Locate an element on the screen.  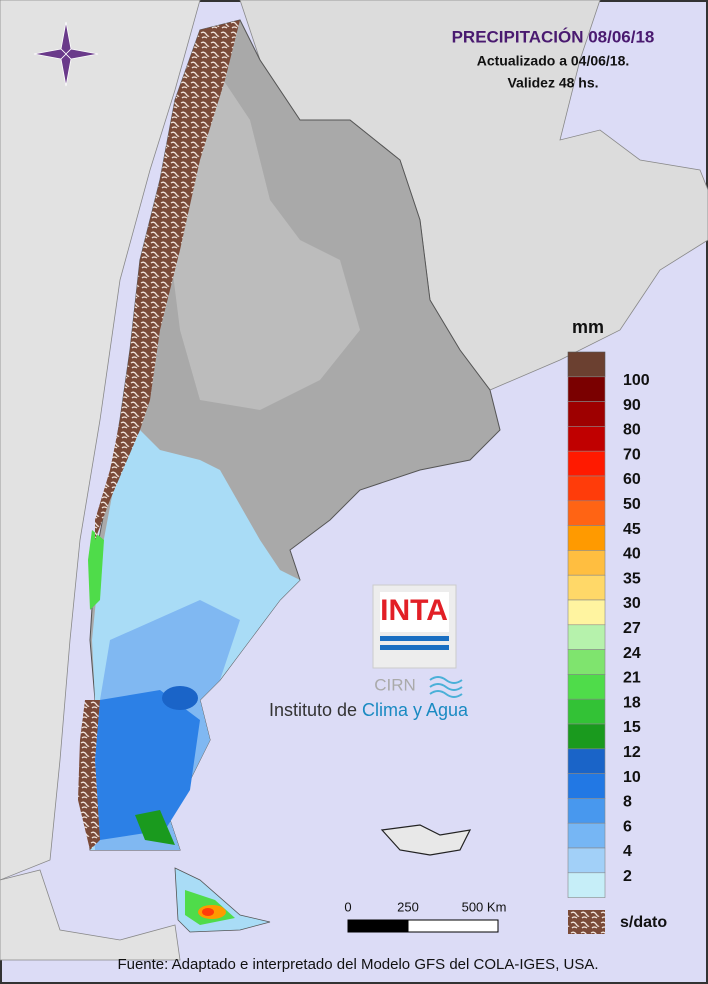
chile-south is located at coordinates (90, 915).